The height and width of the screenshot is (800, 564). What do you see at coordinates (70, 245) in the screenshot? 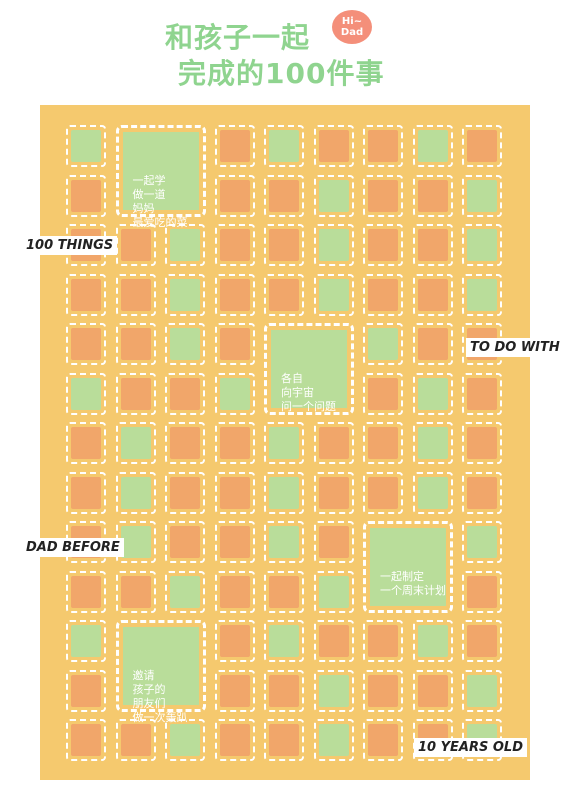
I see `label-100-things: 100 THINGS` at bounding box center [70, 245].